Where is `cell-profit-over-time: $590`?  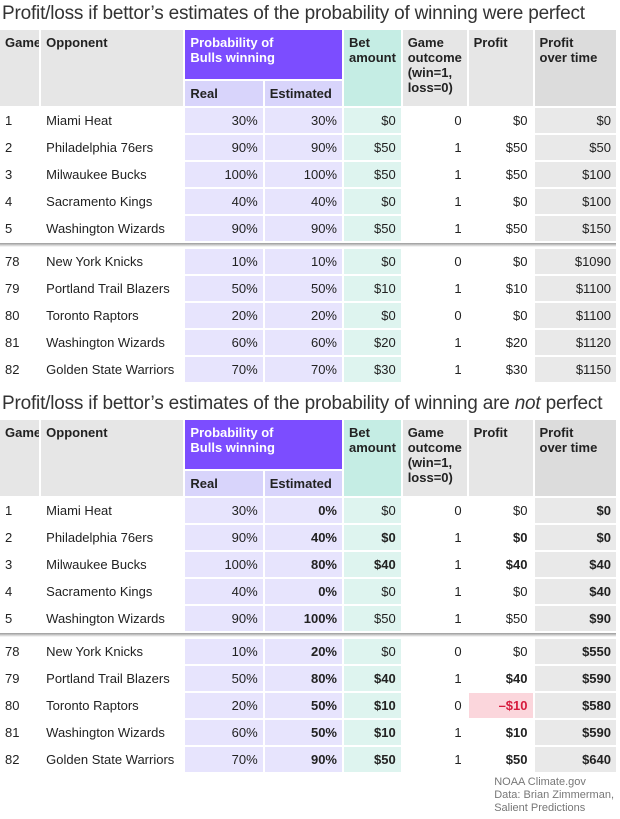
cell-profit-over-time: $590 is located at coordinates (575, 678).